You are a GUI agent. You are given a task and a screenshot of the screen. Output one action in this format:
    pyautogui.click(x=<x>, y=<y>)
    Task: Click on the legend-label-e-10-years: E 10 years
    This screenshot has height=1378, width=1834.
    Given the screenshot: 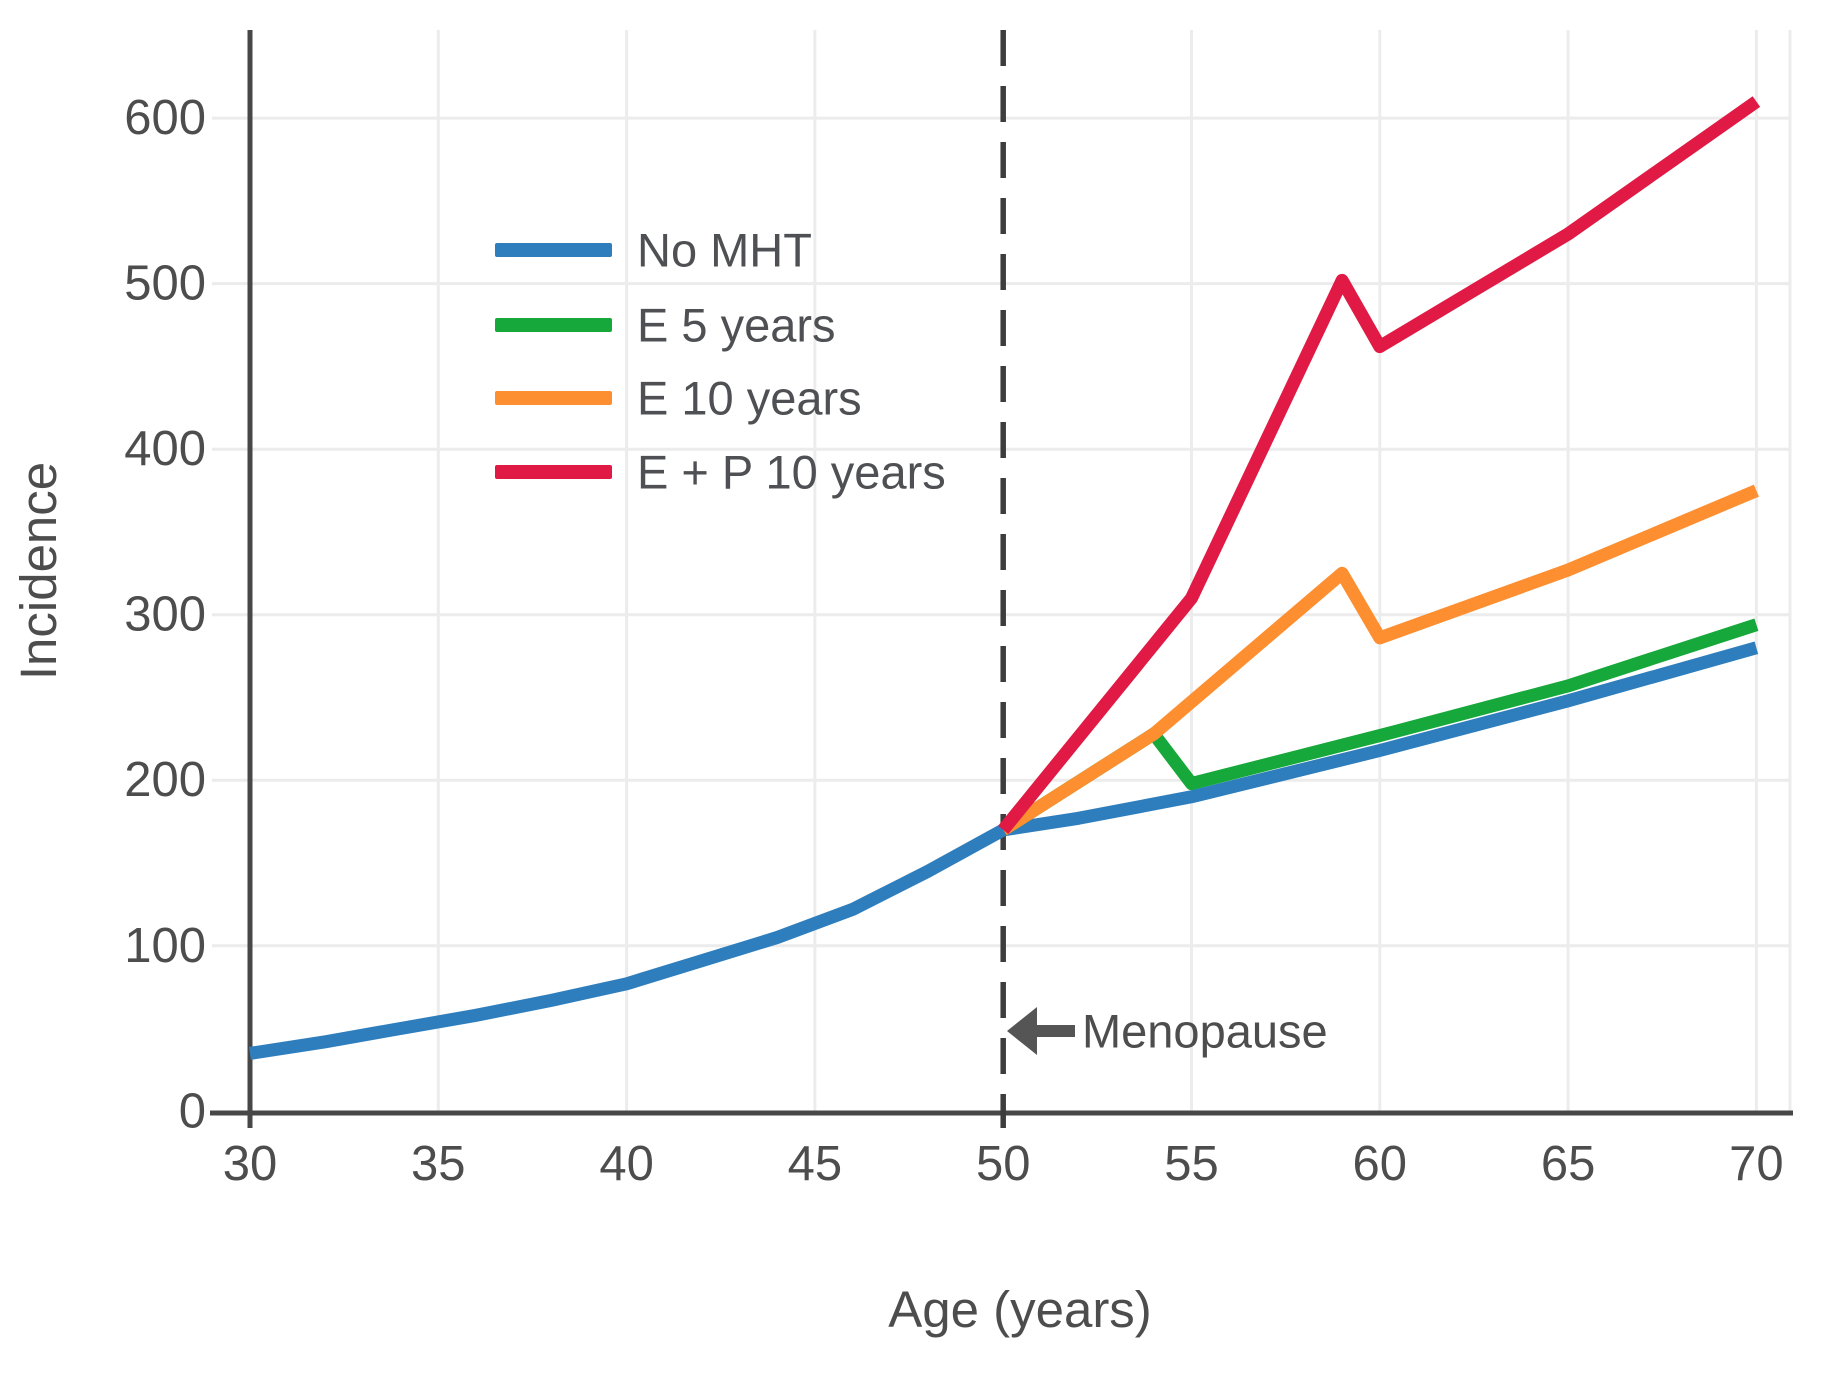 What is the action you would take?
    pyautogui.click(x=749, y=398)
    